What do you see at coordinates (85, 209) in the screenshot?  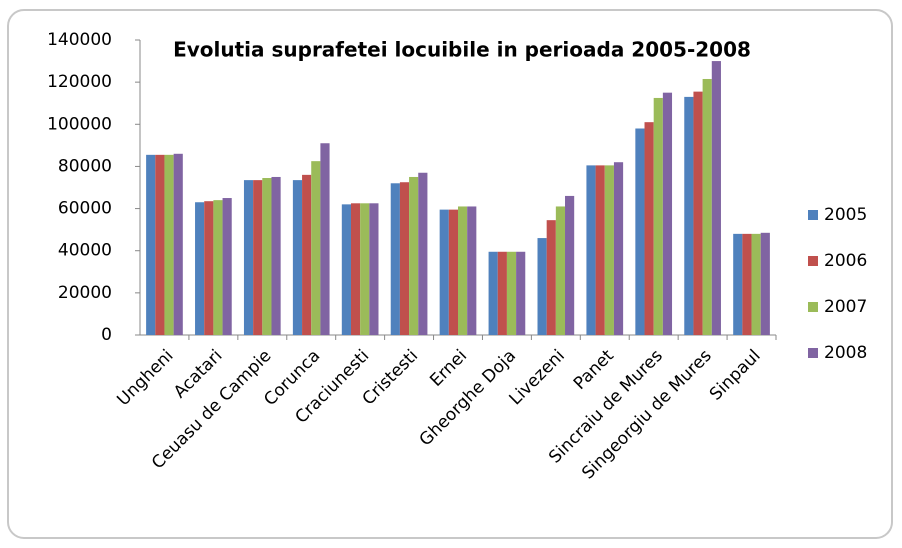 I see `y-tick-label: 60000` at bounding box center [85, 209].